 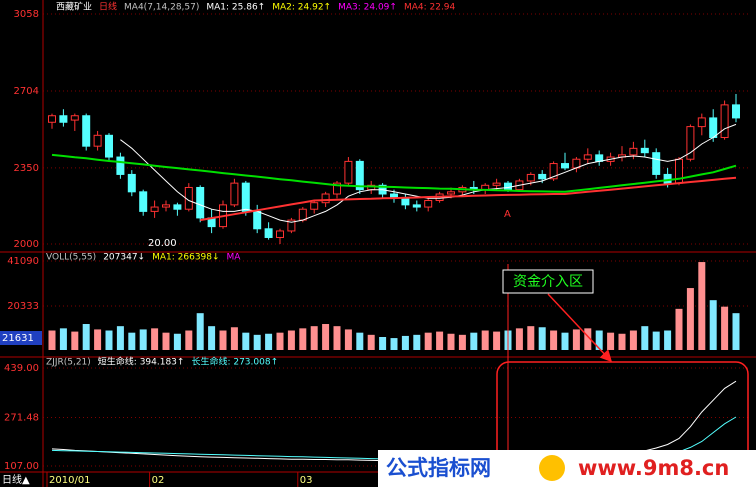 I want to click on header-text: MA3: 24.09↑, so click(x=367, y=8).